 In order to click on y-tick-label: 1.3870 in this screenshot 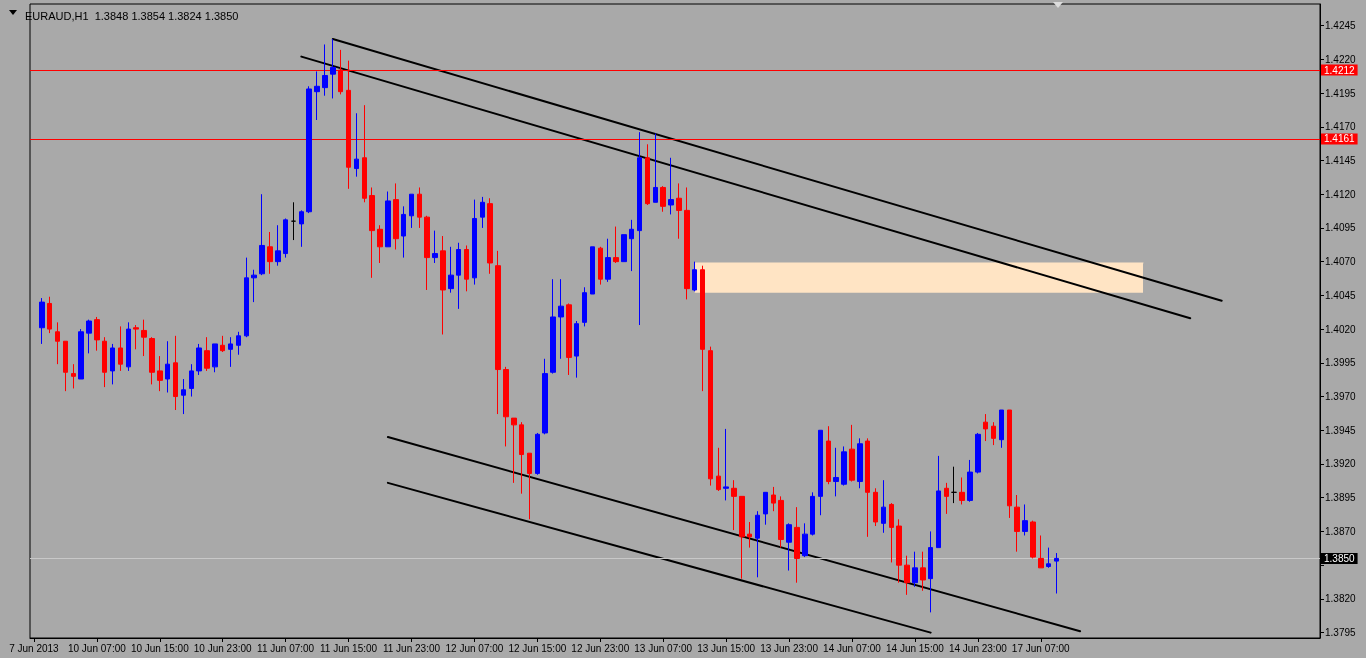, I will do `click(1341, 531)`.